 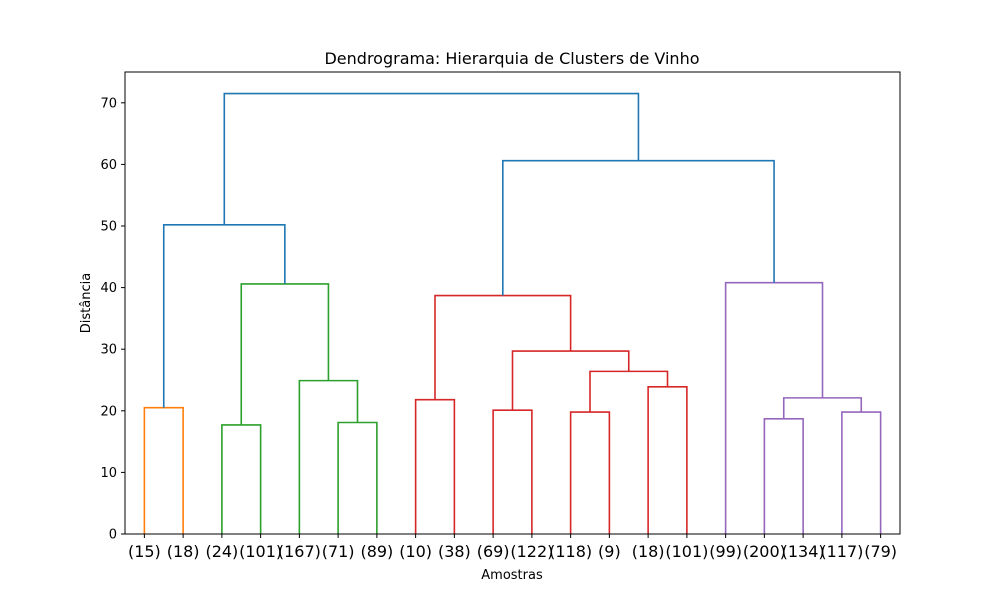 What do you see at coordinates (570, 551) in the screenshot?
I see `leaf-label: (118)` at bounding box center [570, 551].